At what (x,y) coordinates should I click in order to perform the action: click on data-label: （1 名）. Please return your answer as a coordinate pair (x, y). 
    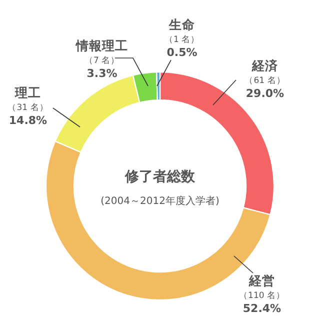
    Looking at the image, I should click on (182, 39).